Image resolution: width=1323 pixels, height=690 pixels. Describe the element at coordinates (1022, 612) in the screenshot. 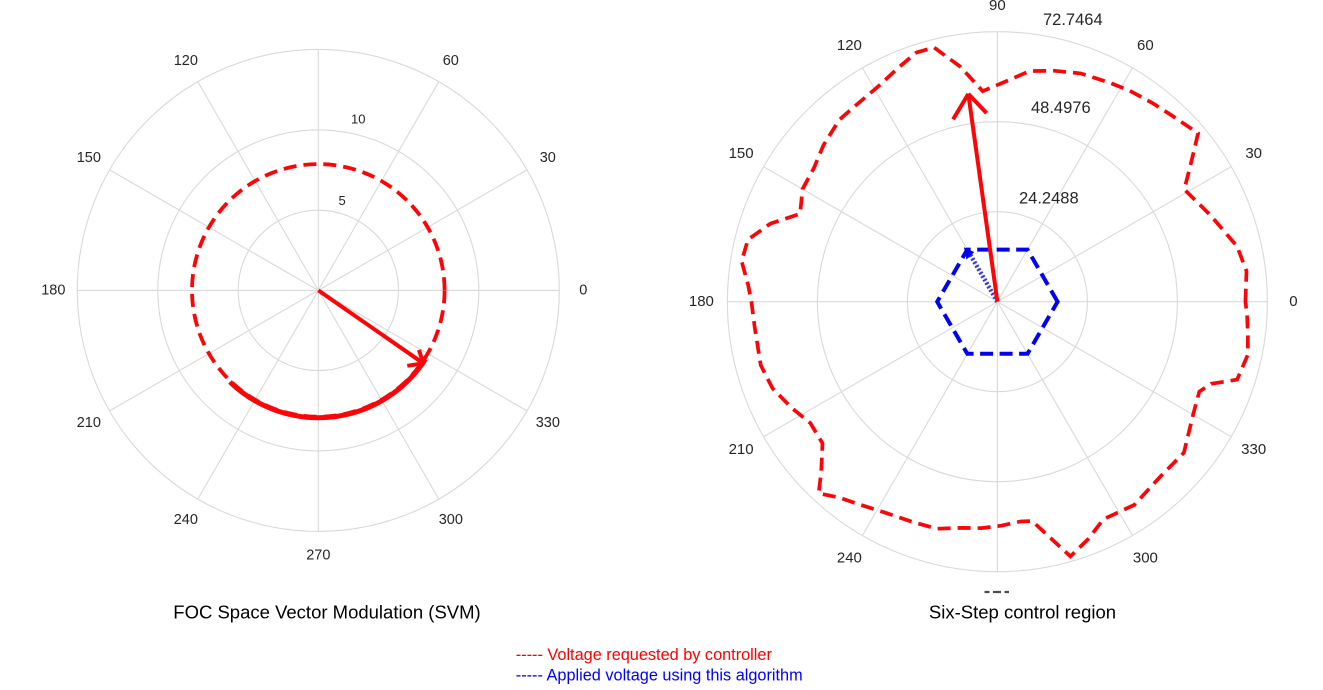

I see `svg-text: Six-Step control region` at that location.